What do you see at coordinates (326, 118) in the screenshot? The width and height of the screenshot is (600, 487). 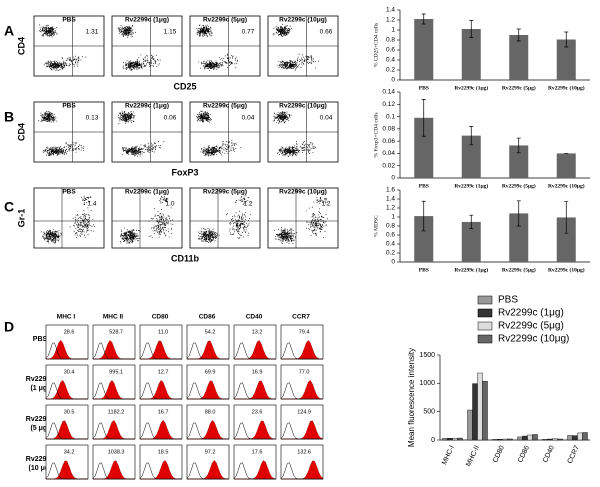 I see `quadrant-value: 0.04` at bounding box center [326, 118].